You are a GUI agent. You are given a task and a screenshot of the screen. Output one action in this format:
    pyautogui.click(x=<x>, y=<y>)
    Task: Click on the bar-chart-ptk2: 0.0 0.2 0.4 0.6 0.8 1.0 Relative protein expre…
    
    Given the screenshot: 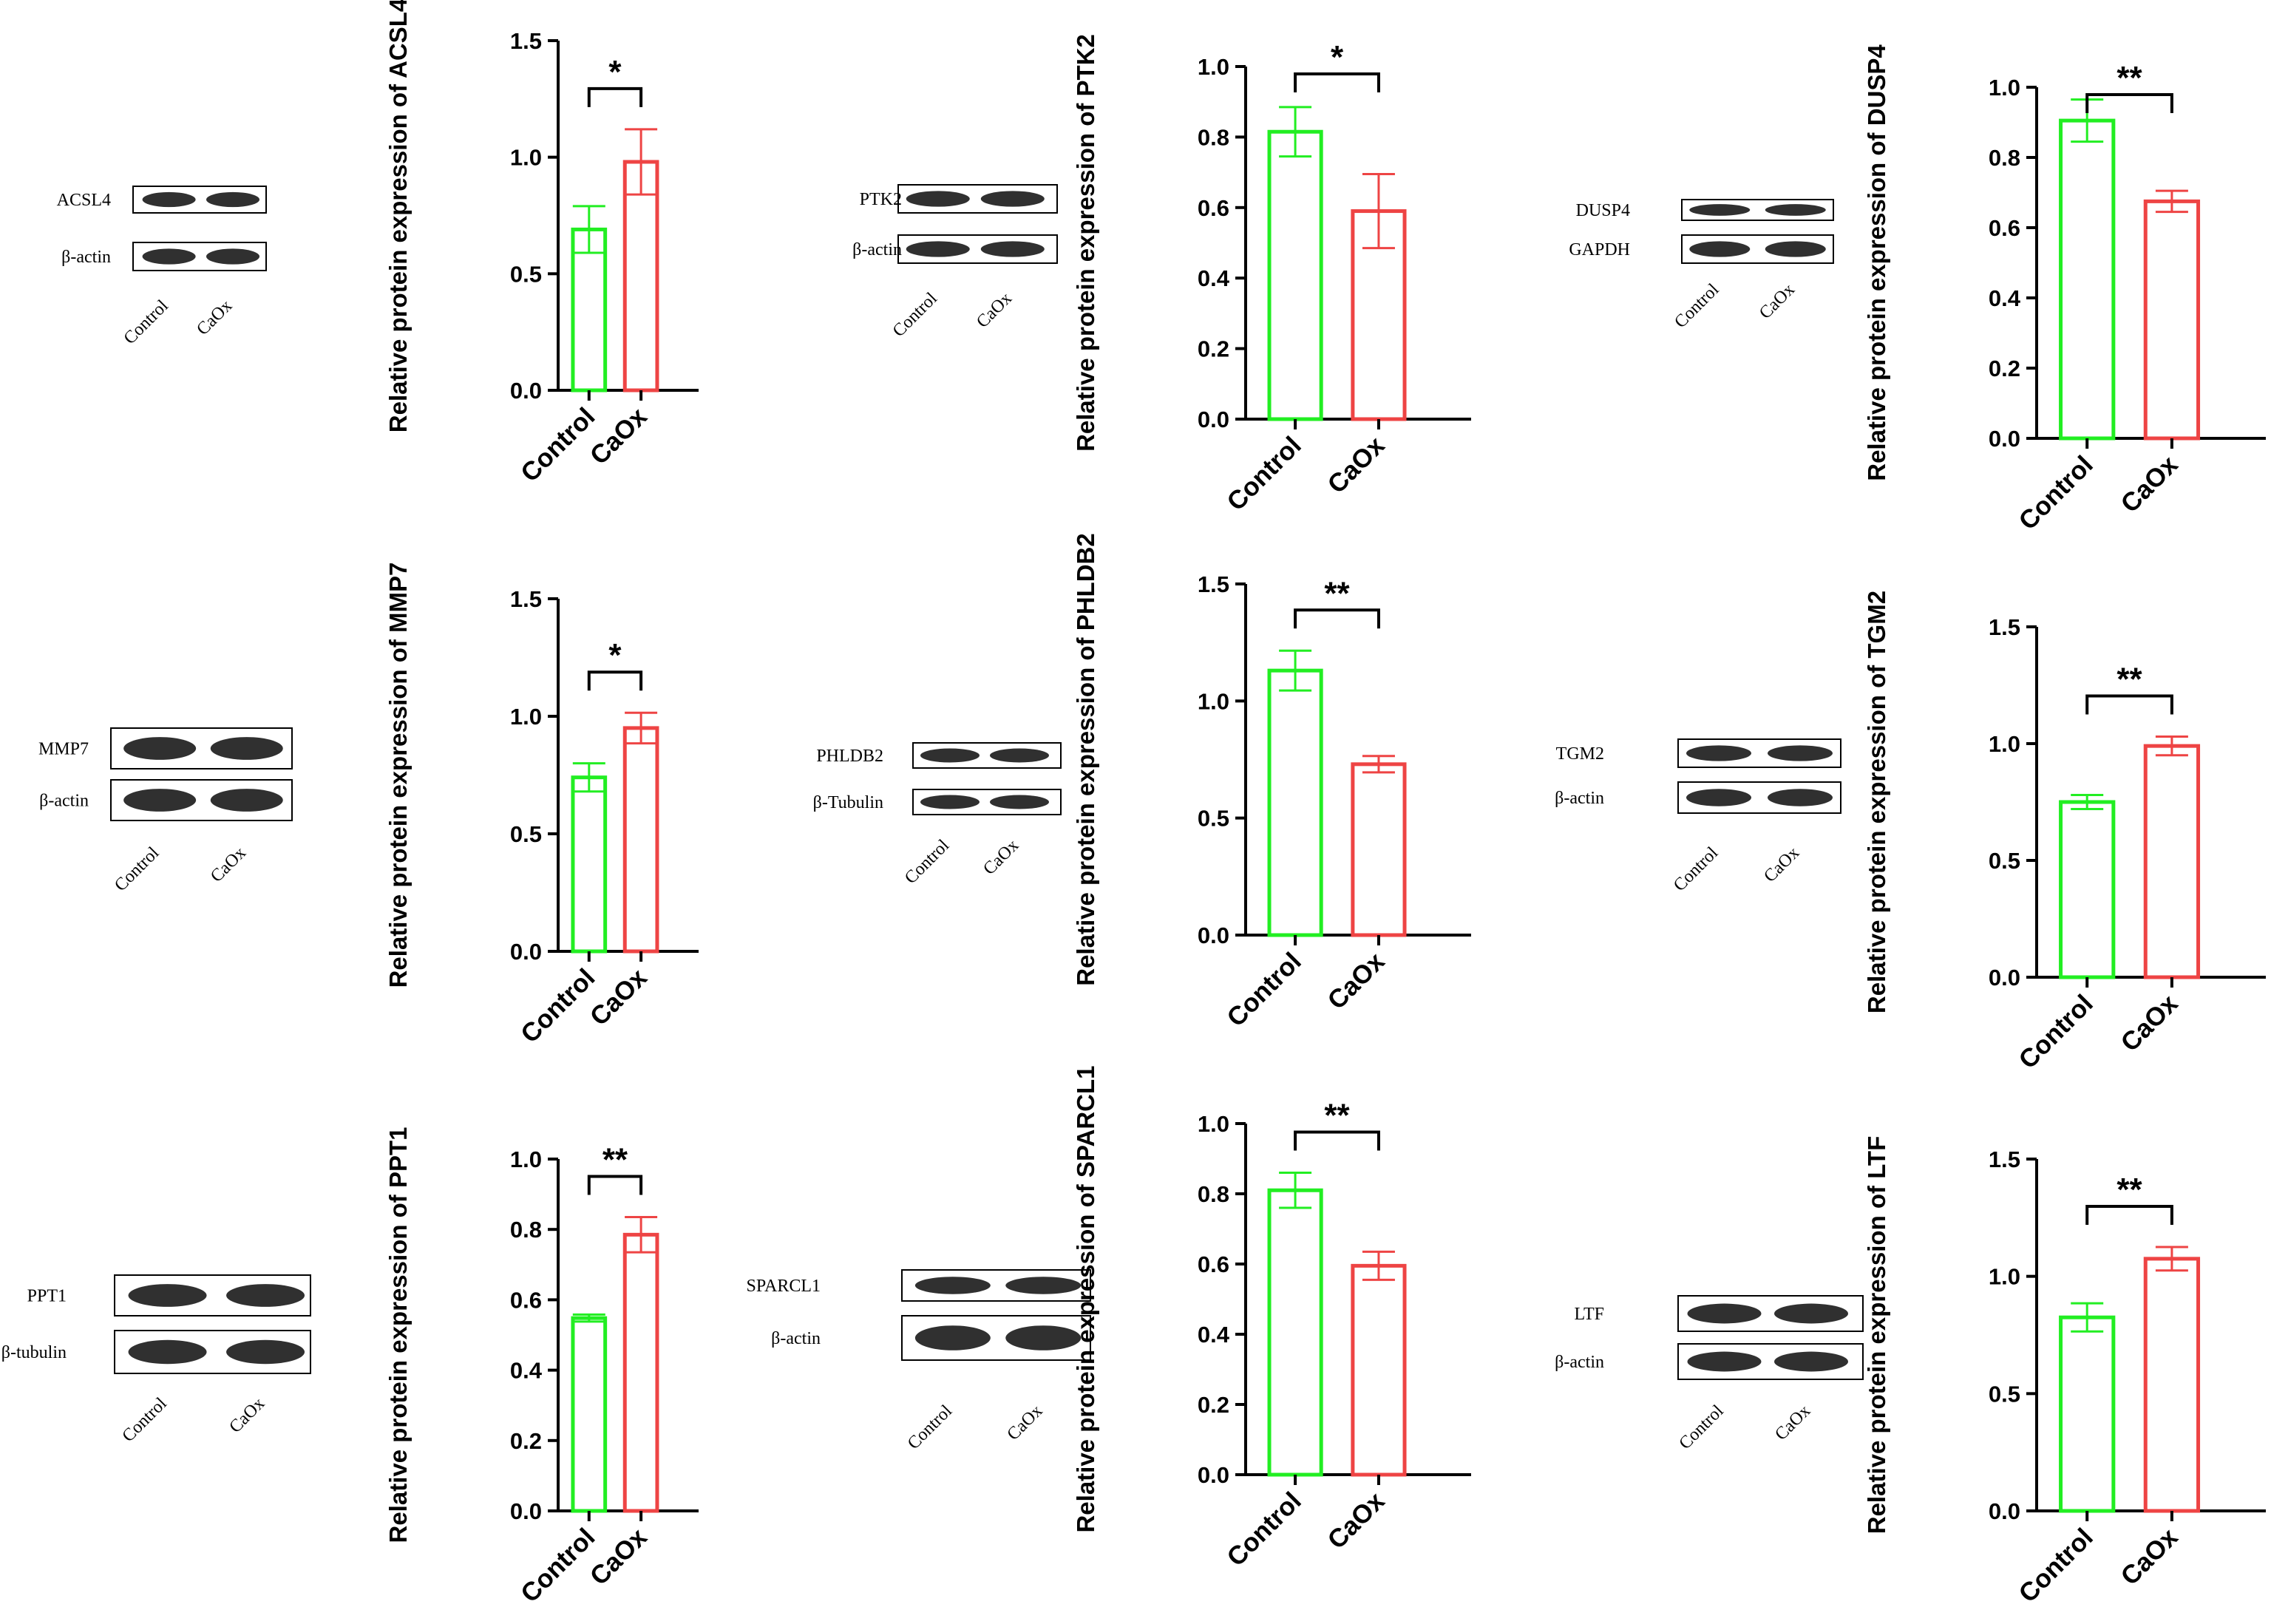 What is the action you would take?
    pyautogui.click(x=1271, y=275)
    